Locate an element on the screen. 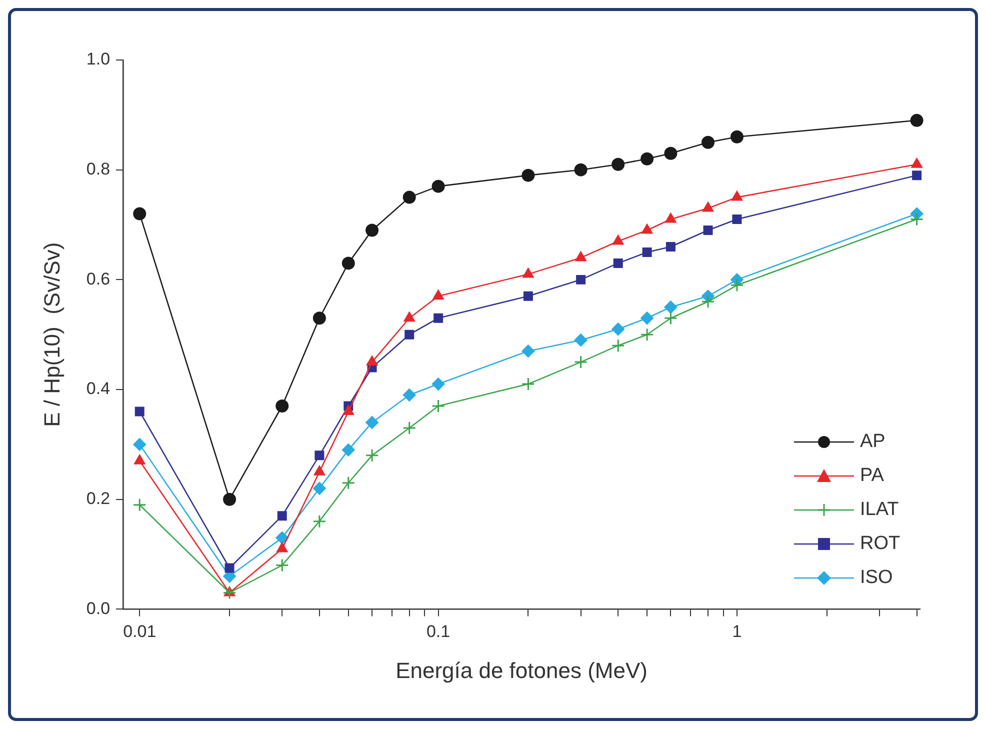 This screenshot has width=986, height=729. y-axis-title: E / Hp(10) (Sv/Sv) is located at coordinates (51, 334).